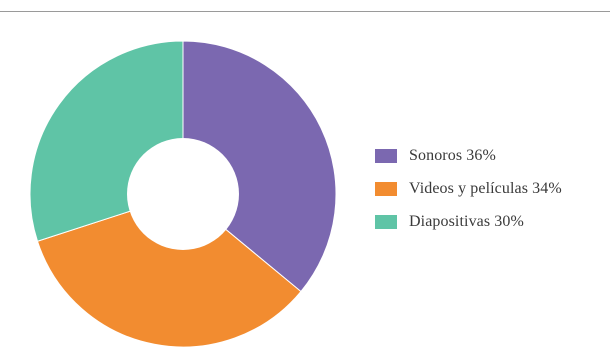 The width and height of the screenshot is (610, 361). I want to click on top-divider-line, so click(305, 11).